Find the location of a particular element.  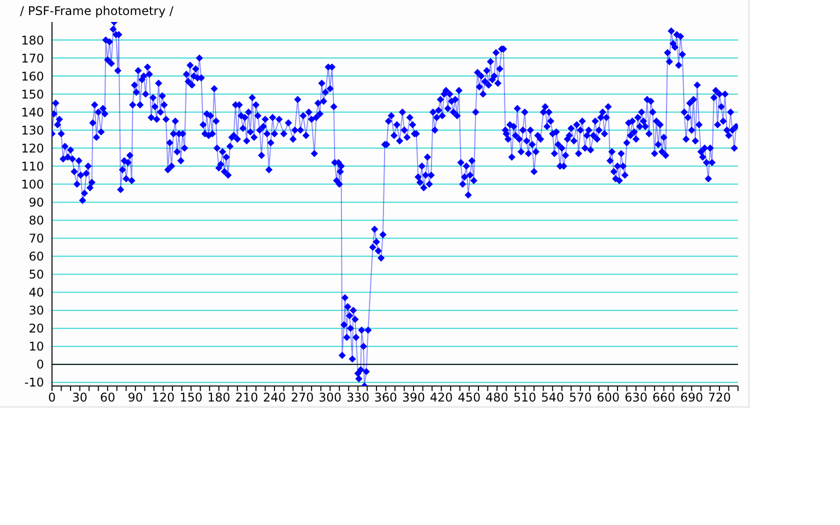

x-tick-label: 420 is located at coordinates (441, 397).